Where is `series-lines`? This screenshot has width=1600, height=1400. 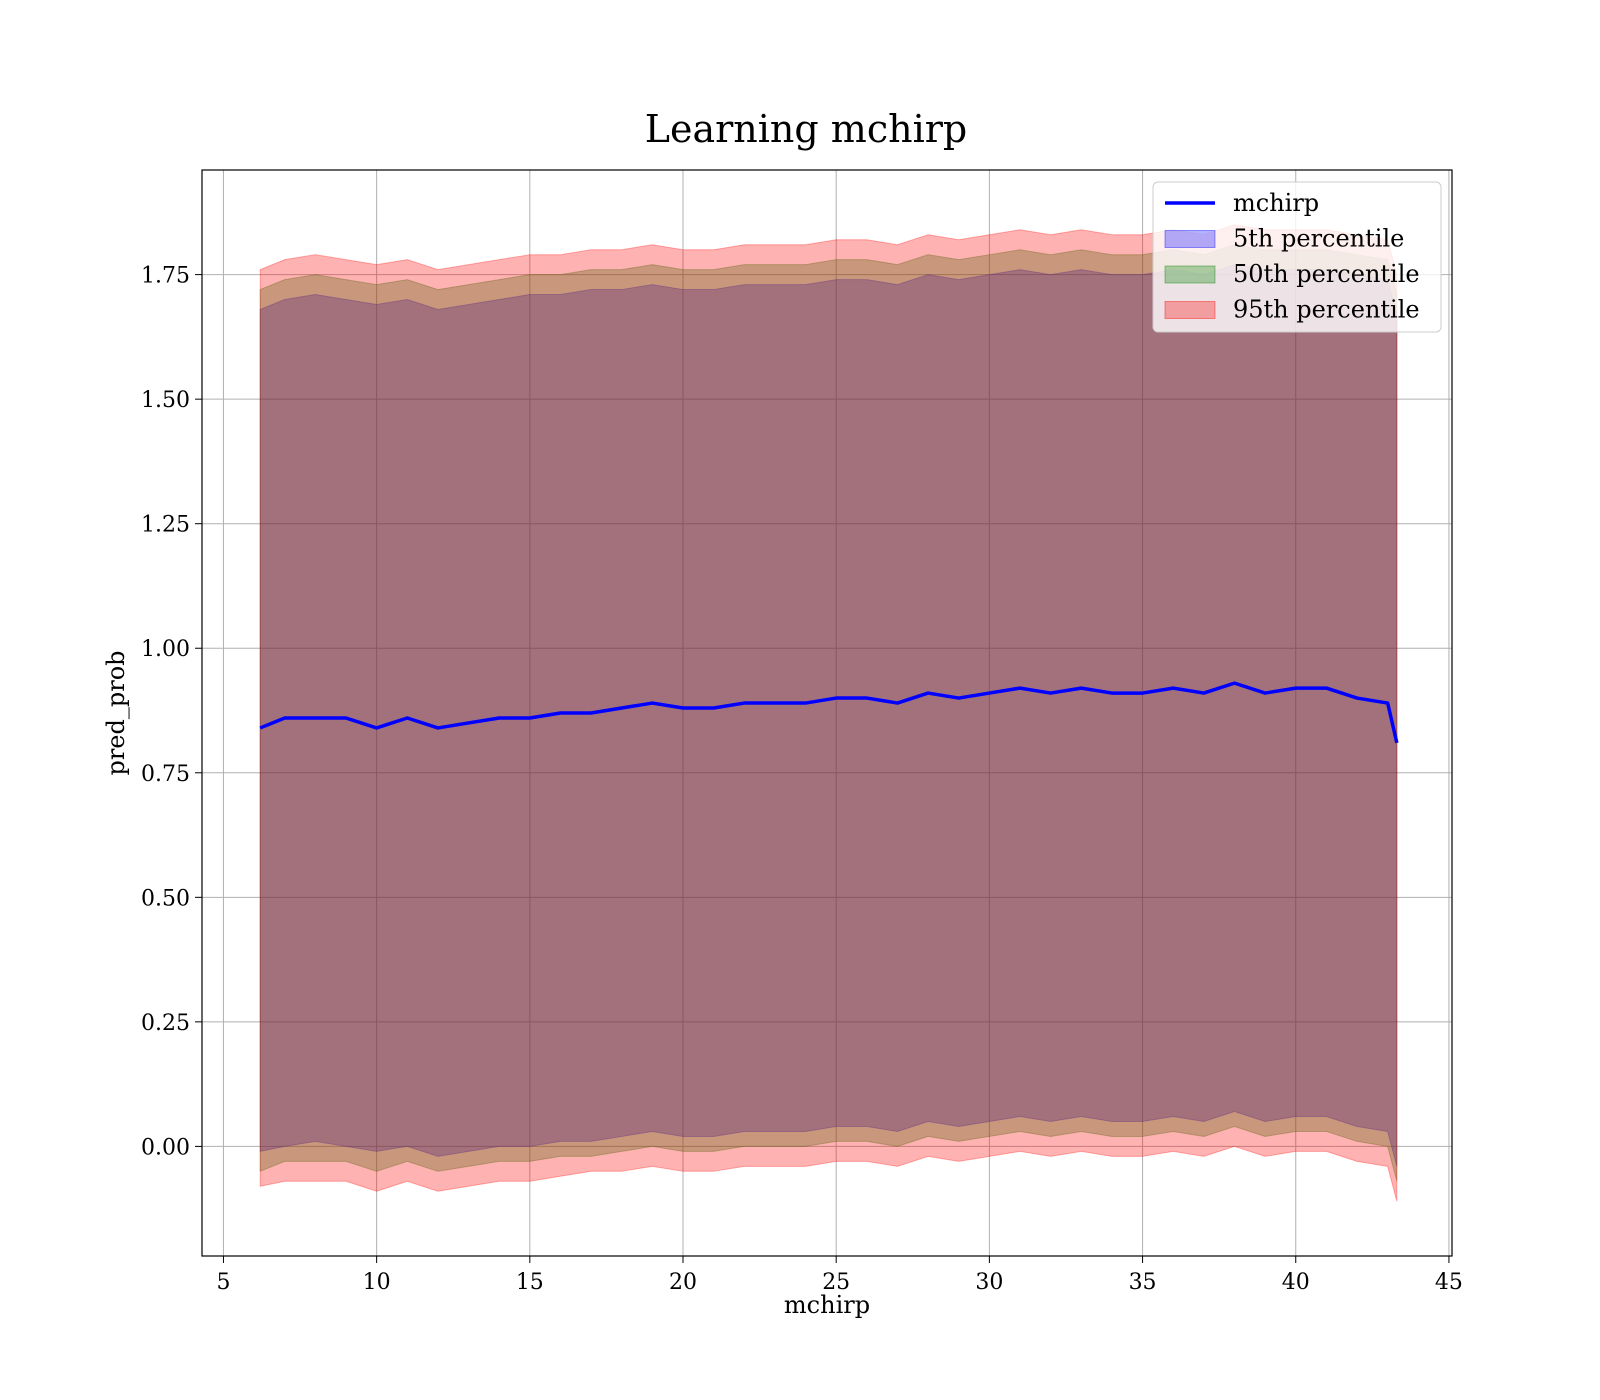
series-lines is located at coordinates (829, 712).